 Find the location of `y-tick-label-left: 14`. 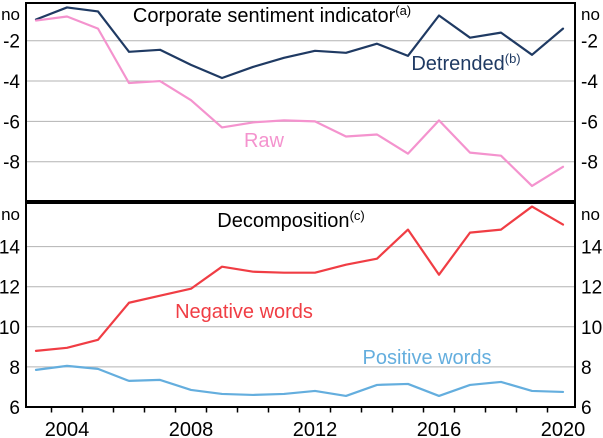

y-tick-label-left: 14 is located at coordinates (10, 248).